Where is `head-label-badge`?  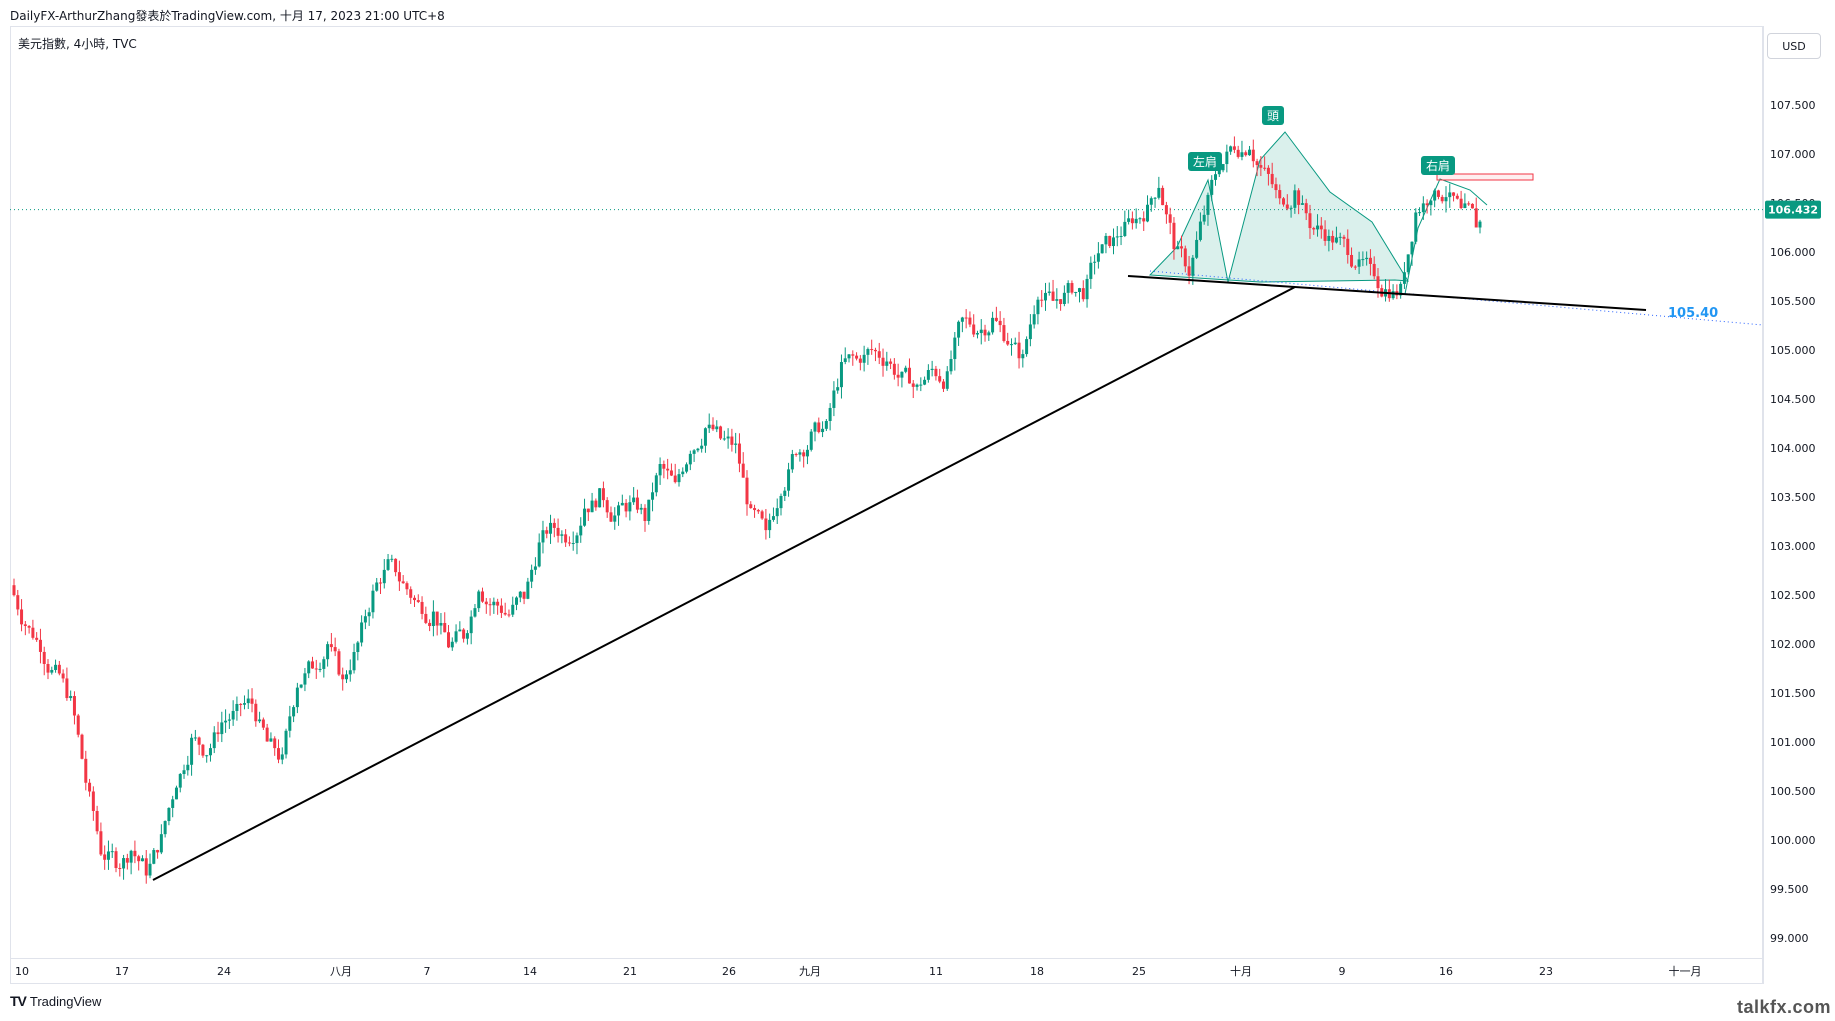 head-label-badge is located at coordinates (1273, 115).